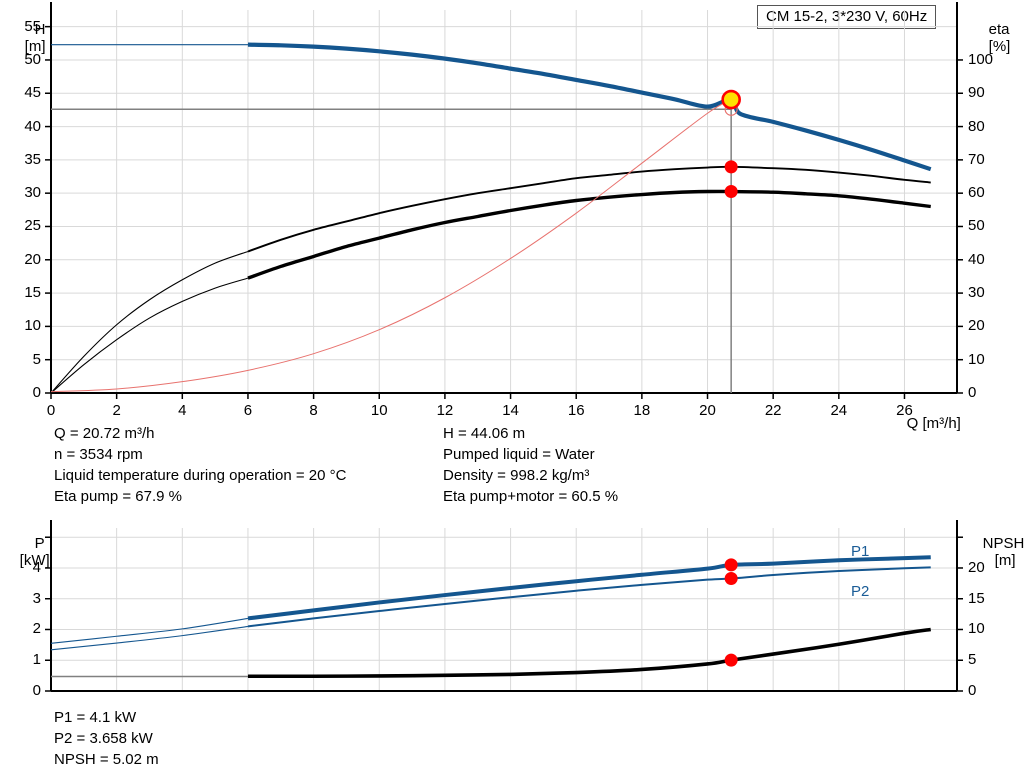  What do you see at coordinates (95, 717) in the screenshot?
I see `power-info-line: P1 = 4.1 kW` at bounding box center [95, 717].